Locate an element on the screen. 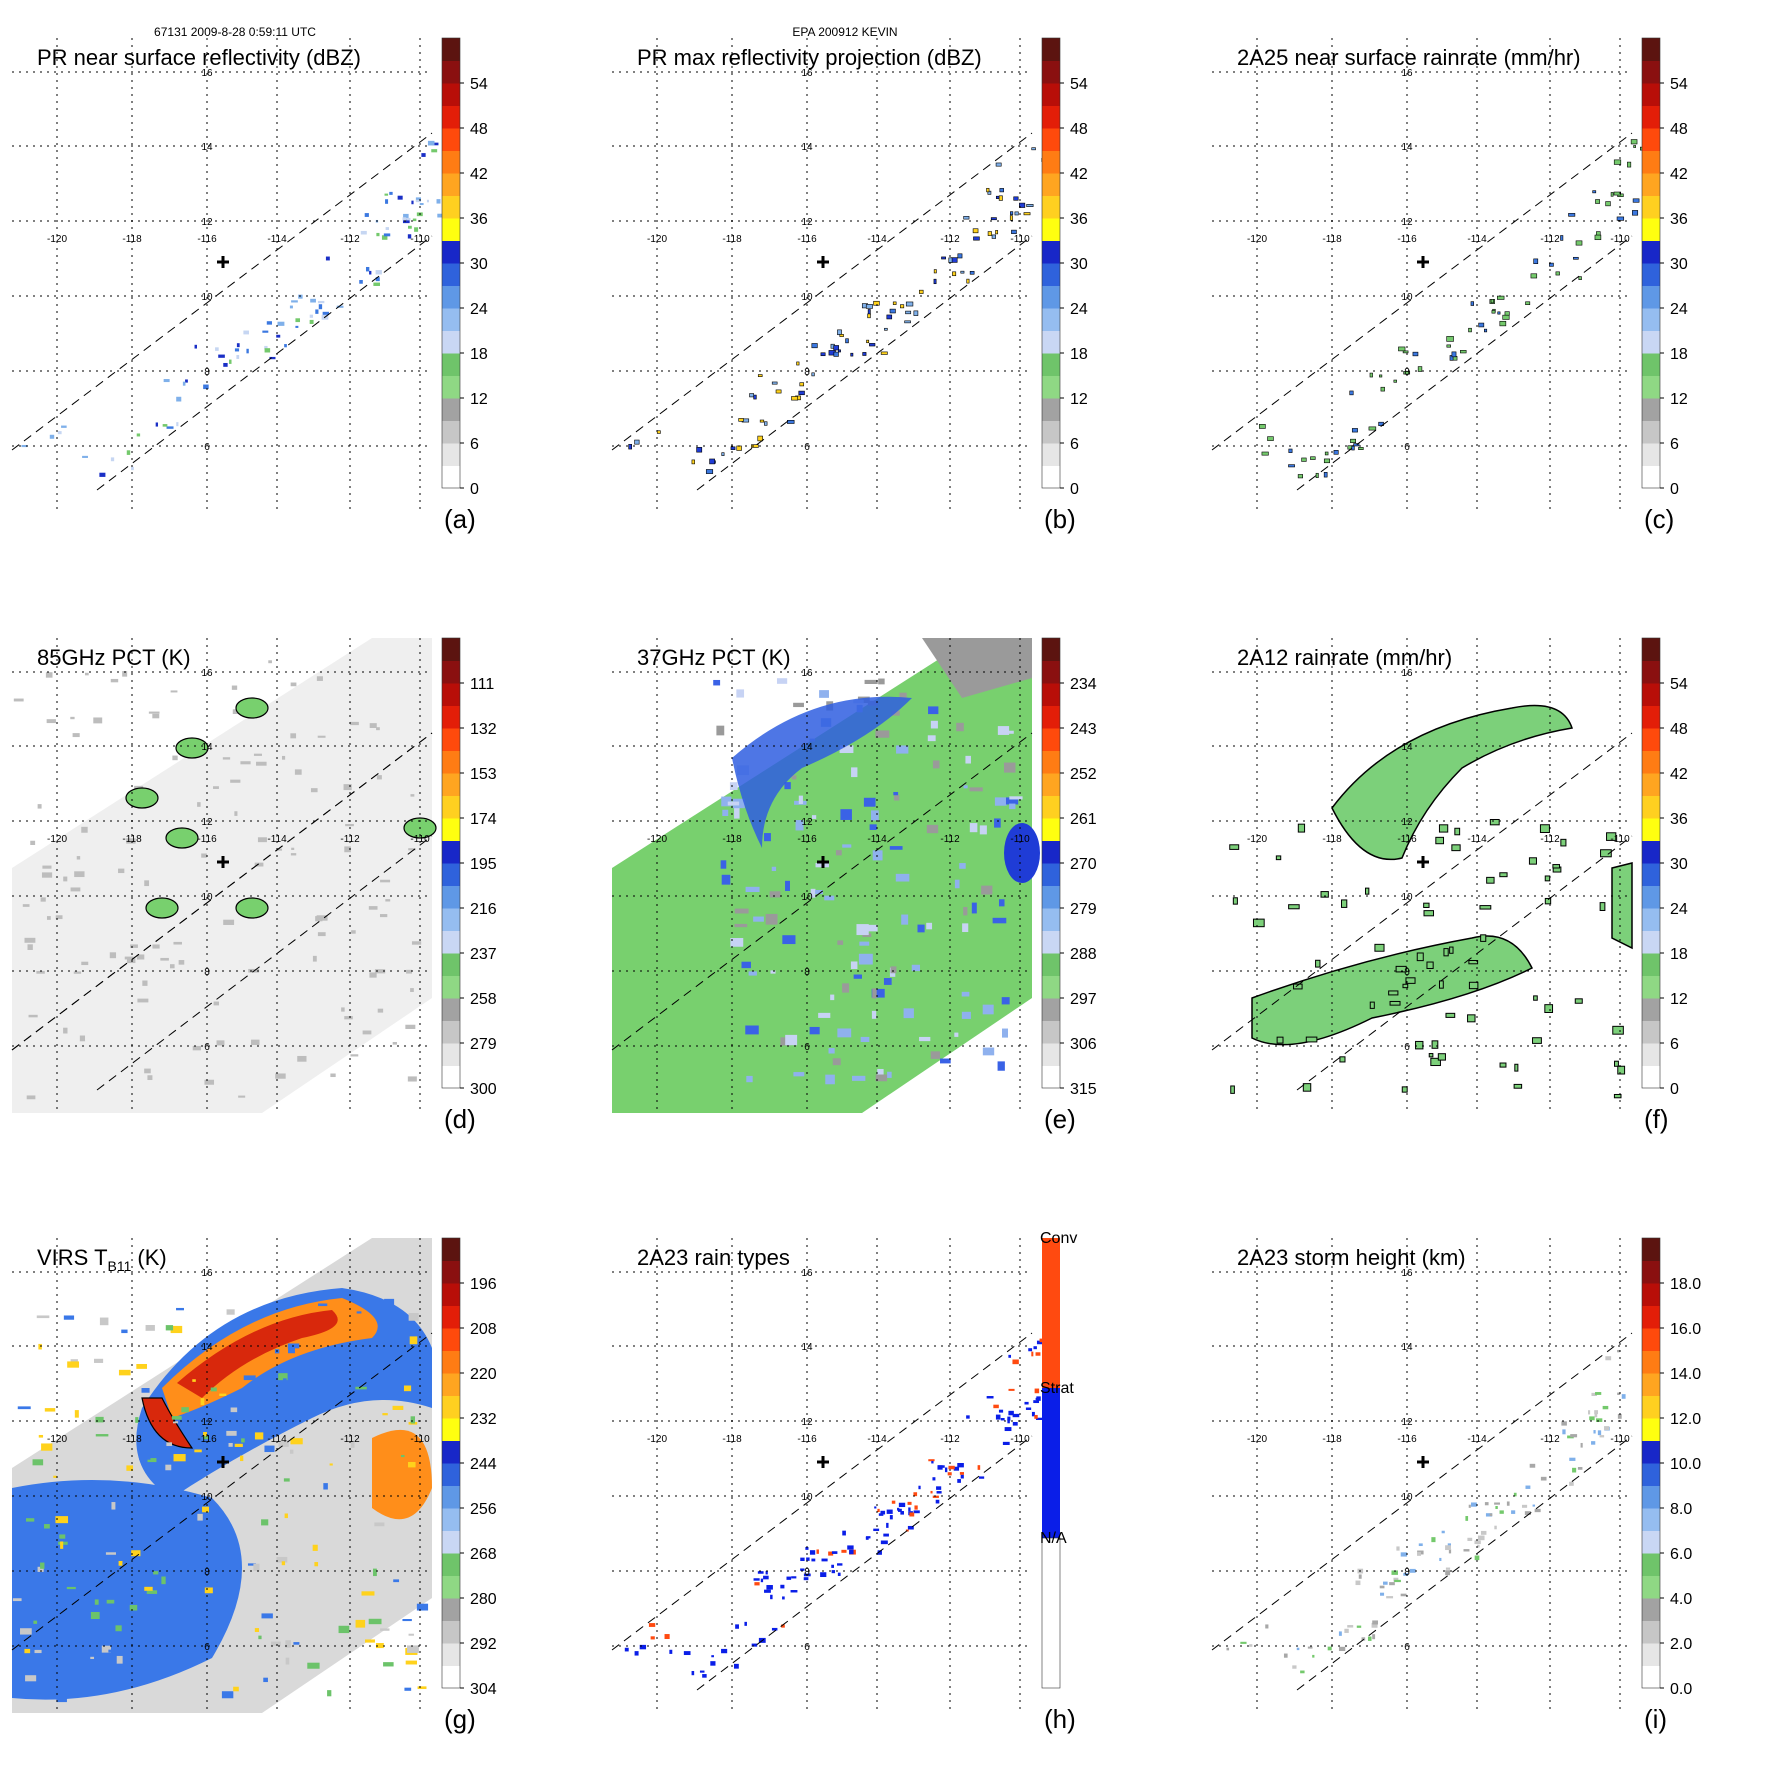 This screenshot has width=1771, height=1771. swath-background is located at coordinates (222, 875).